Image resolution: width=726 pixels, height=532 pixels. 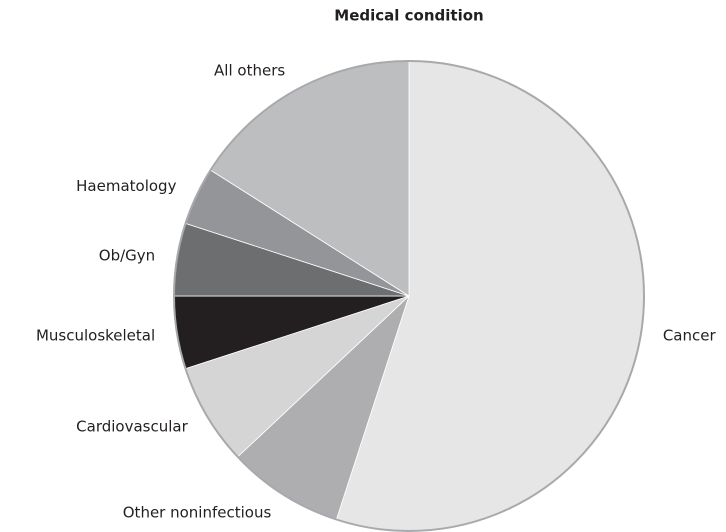 What do you see at coordinates (95, 336) in the screenshot?
I see `slice-label: Musculoskeletal` at bounding box center [95, 336].